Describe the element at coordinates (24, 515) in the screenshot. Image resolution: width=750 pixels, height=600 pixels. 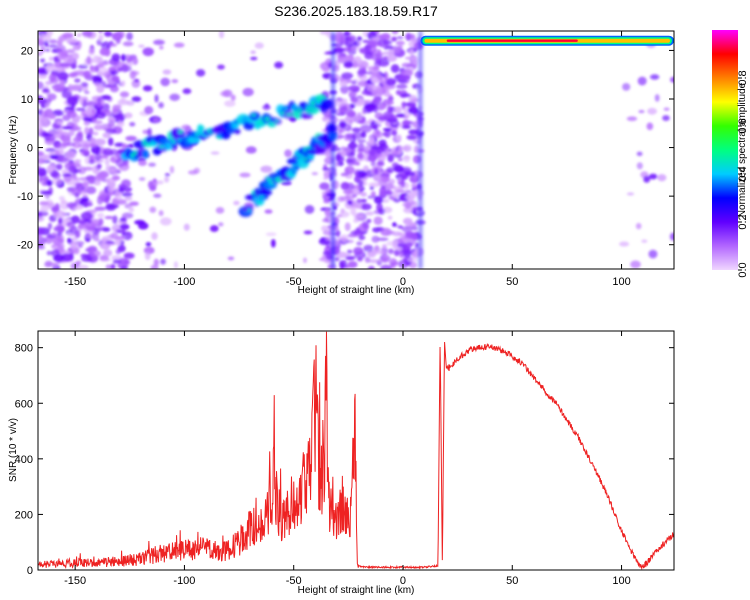
I see `snr-y-tick-label: 200` at that location.